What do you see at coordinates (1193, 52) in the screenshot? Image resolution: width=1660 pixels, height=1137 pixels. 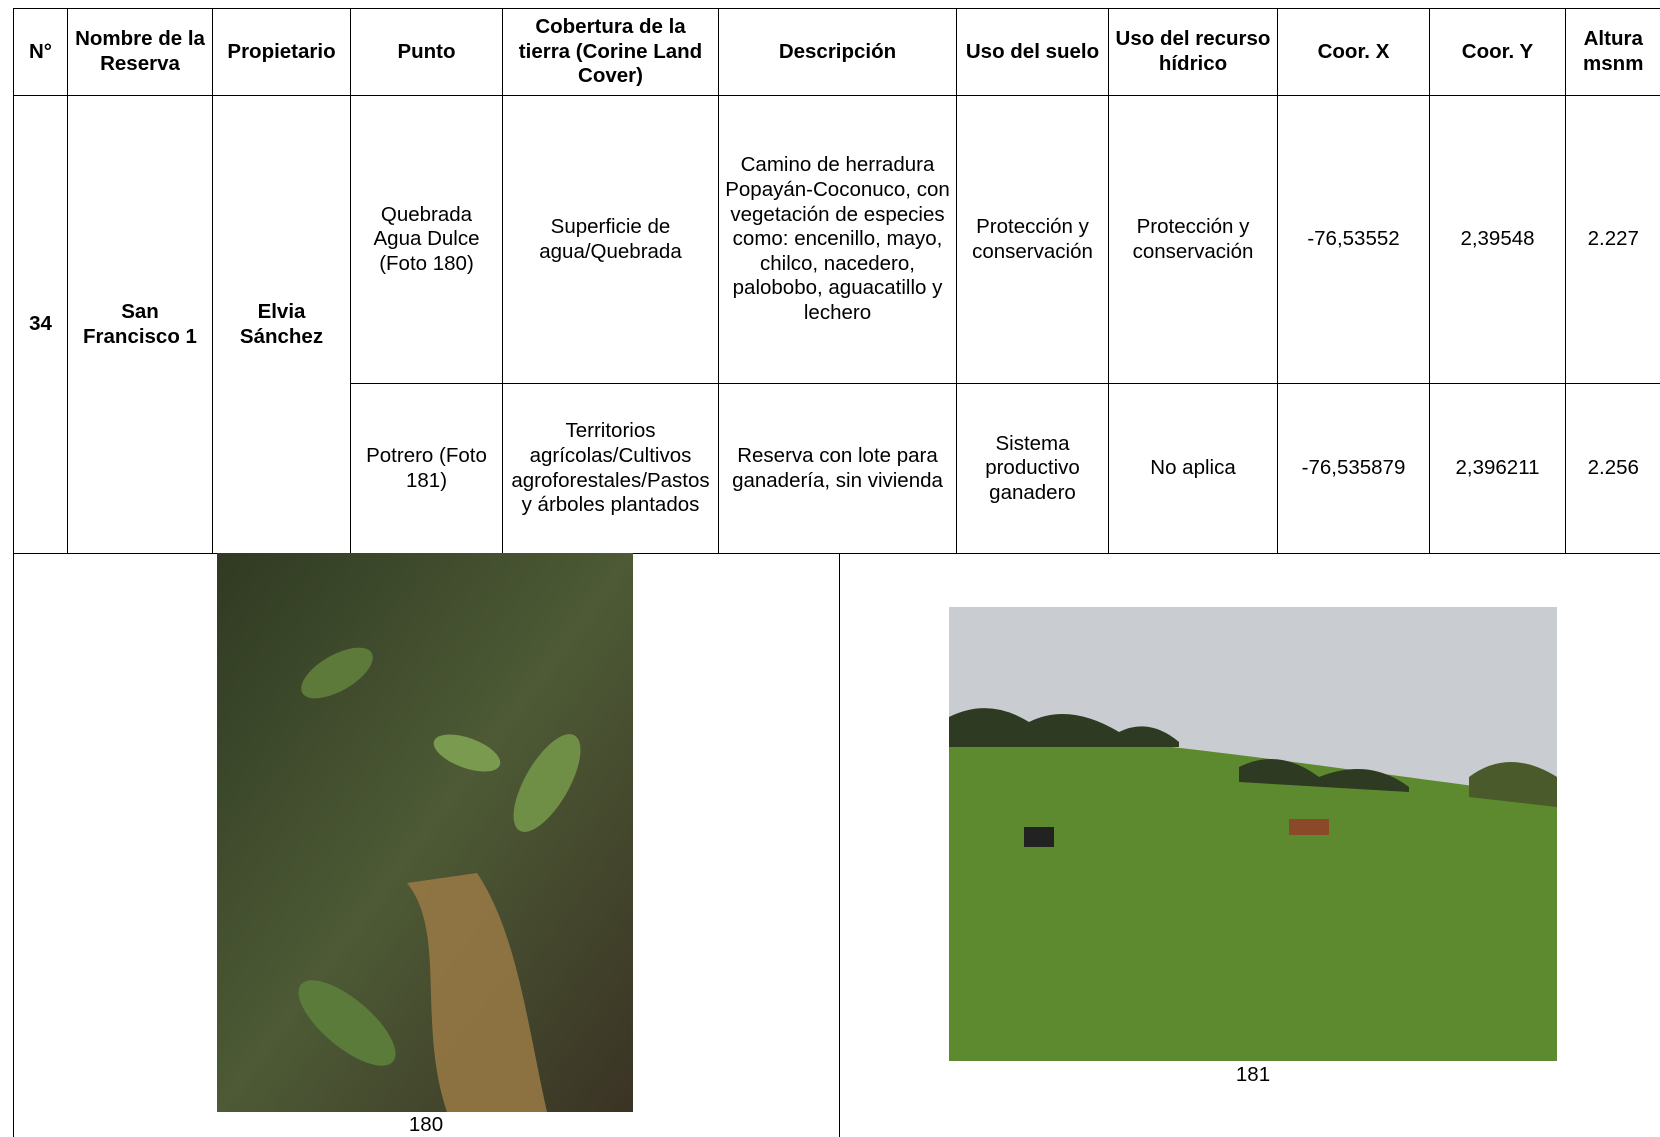 I see `header-cell: Uso del recurso hídrico` at bounding box center [1193, 52].